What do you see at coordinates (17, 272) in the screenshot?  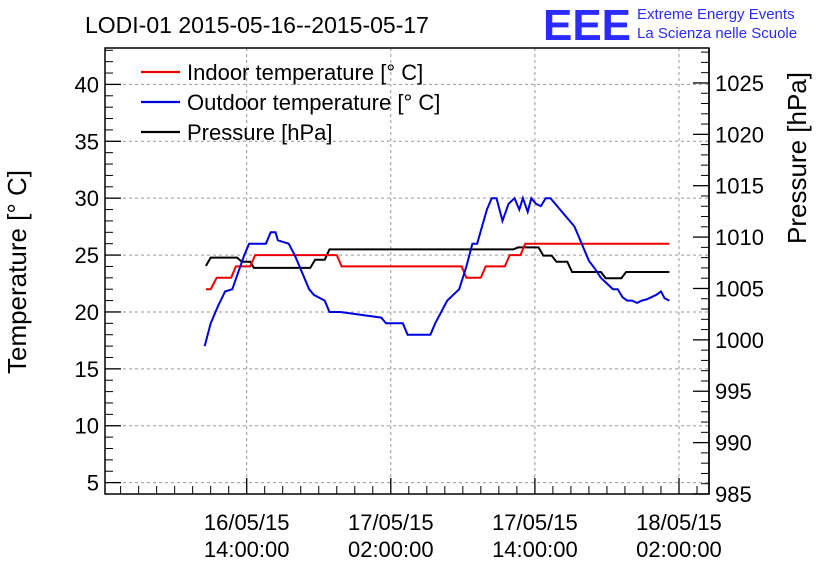 I see `y-axis-left-title: Temperature [° C]` at bounding box center [17, 272].